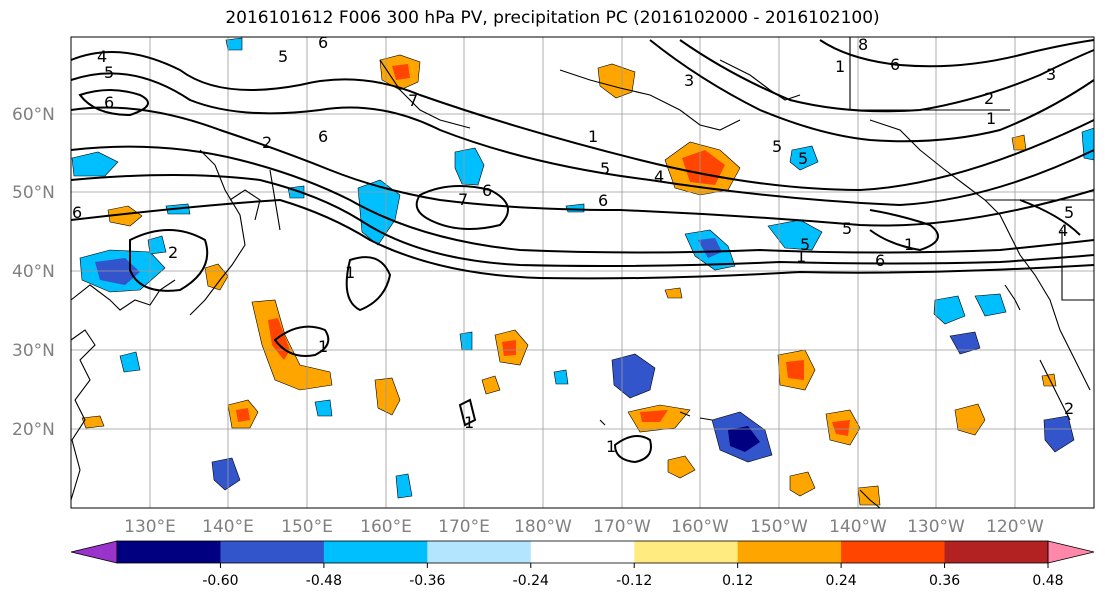 The height and width of the screenshot is (601, 1105). Describe the element at coordinates (324, 581) in the screenshot. I see `colorbar-tick-label: -0.48` at that location.